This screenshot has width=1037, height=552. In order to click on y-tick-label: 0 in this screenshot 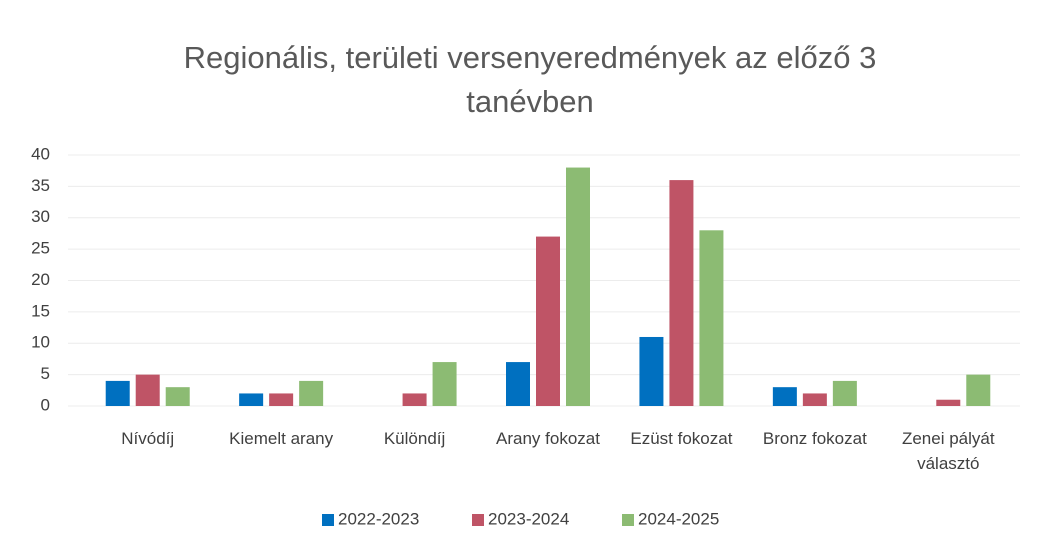, I will do `click(45, 404)`.